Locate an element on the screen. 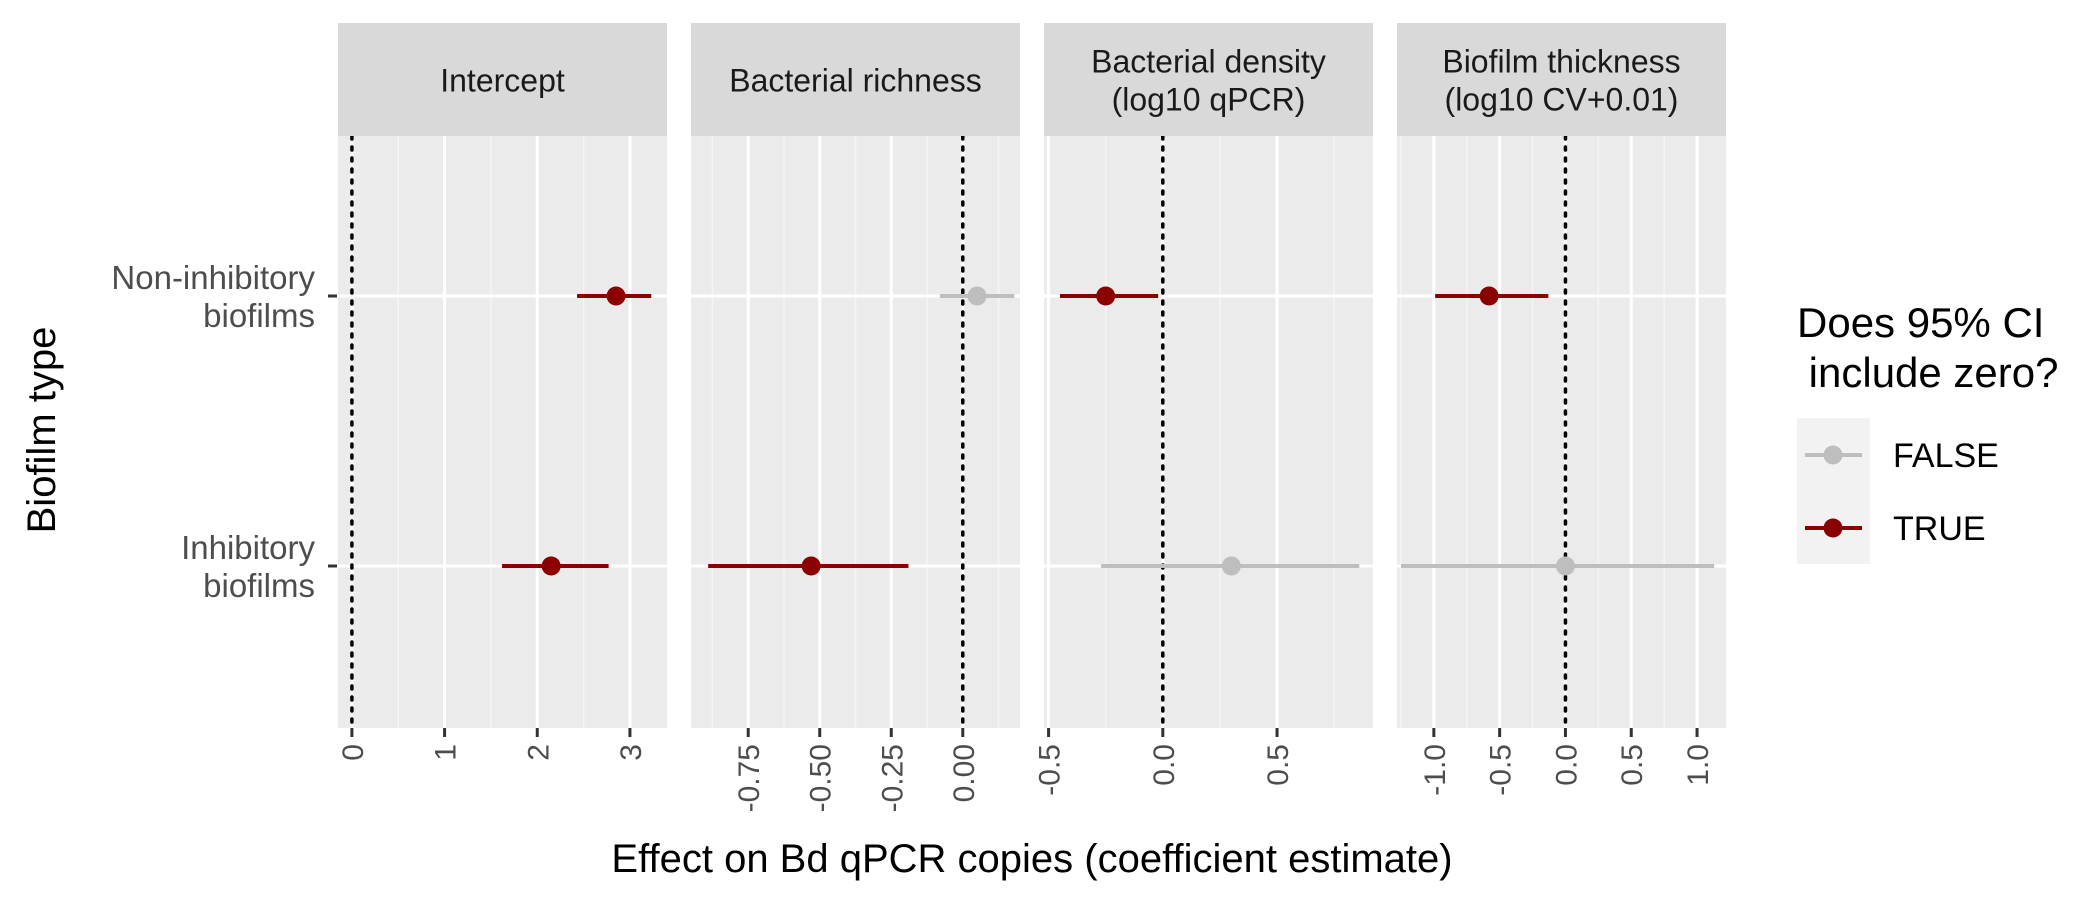  y-tick-label: Inhibitory biofilms is located at coordinates (248, 566).